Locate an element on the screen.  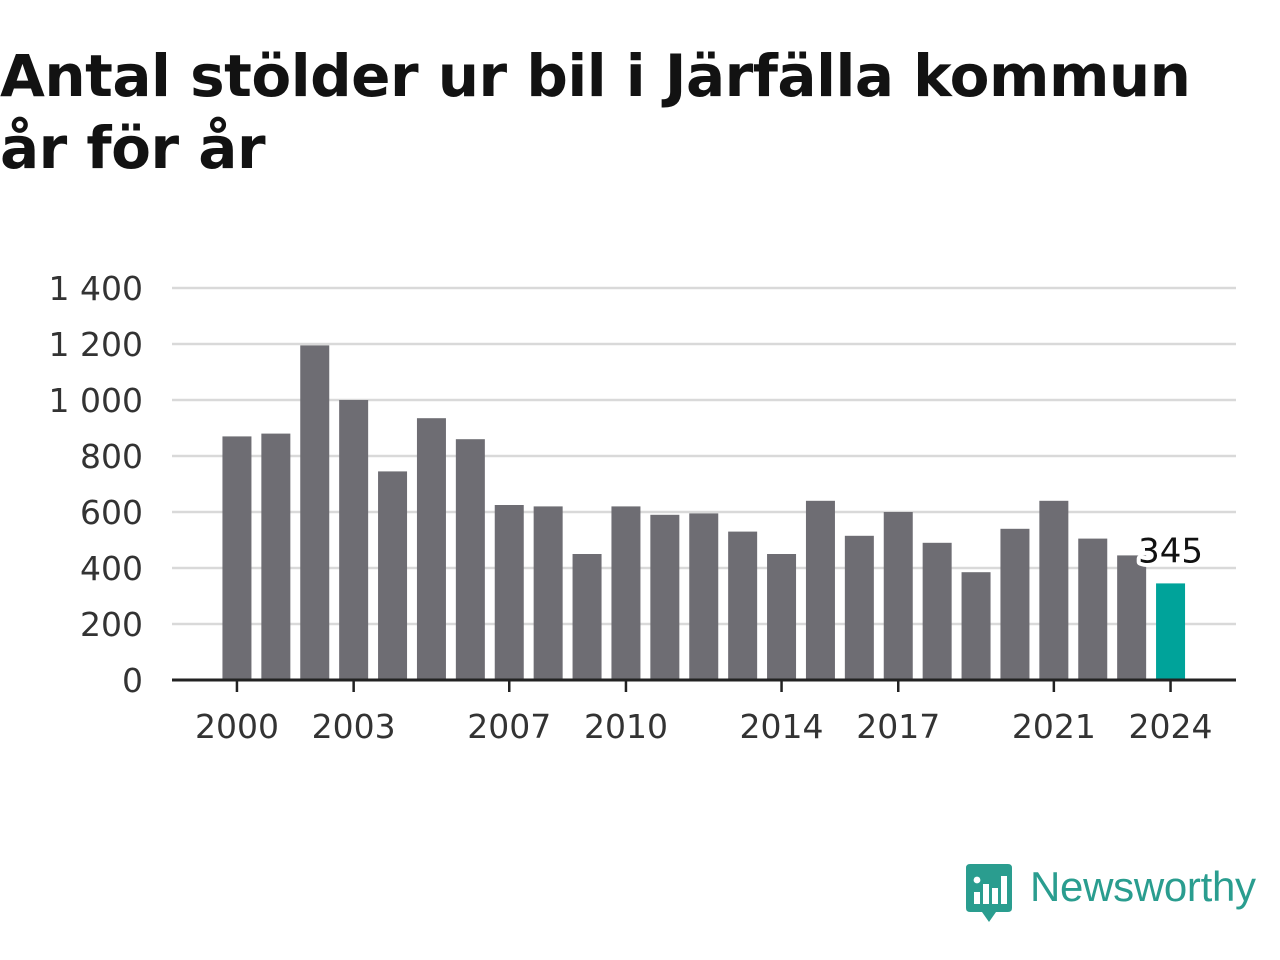
bar-2024 is located at coordinates (1171, 631).